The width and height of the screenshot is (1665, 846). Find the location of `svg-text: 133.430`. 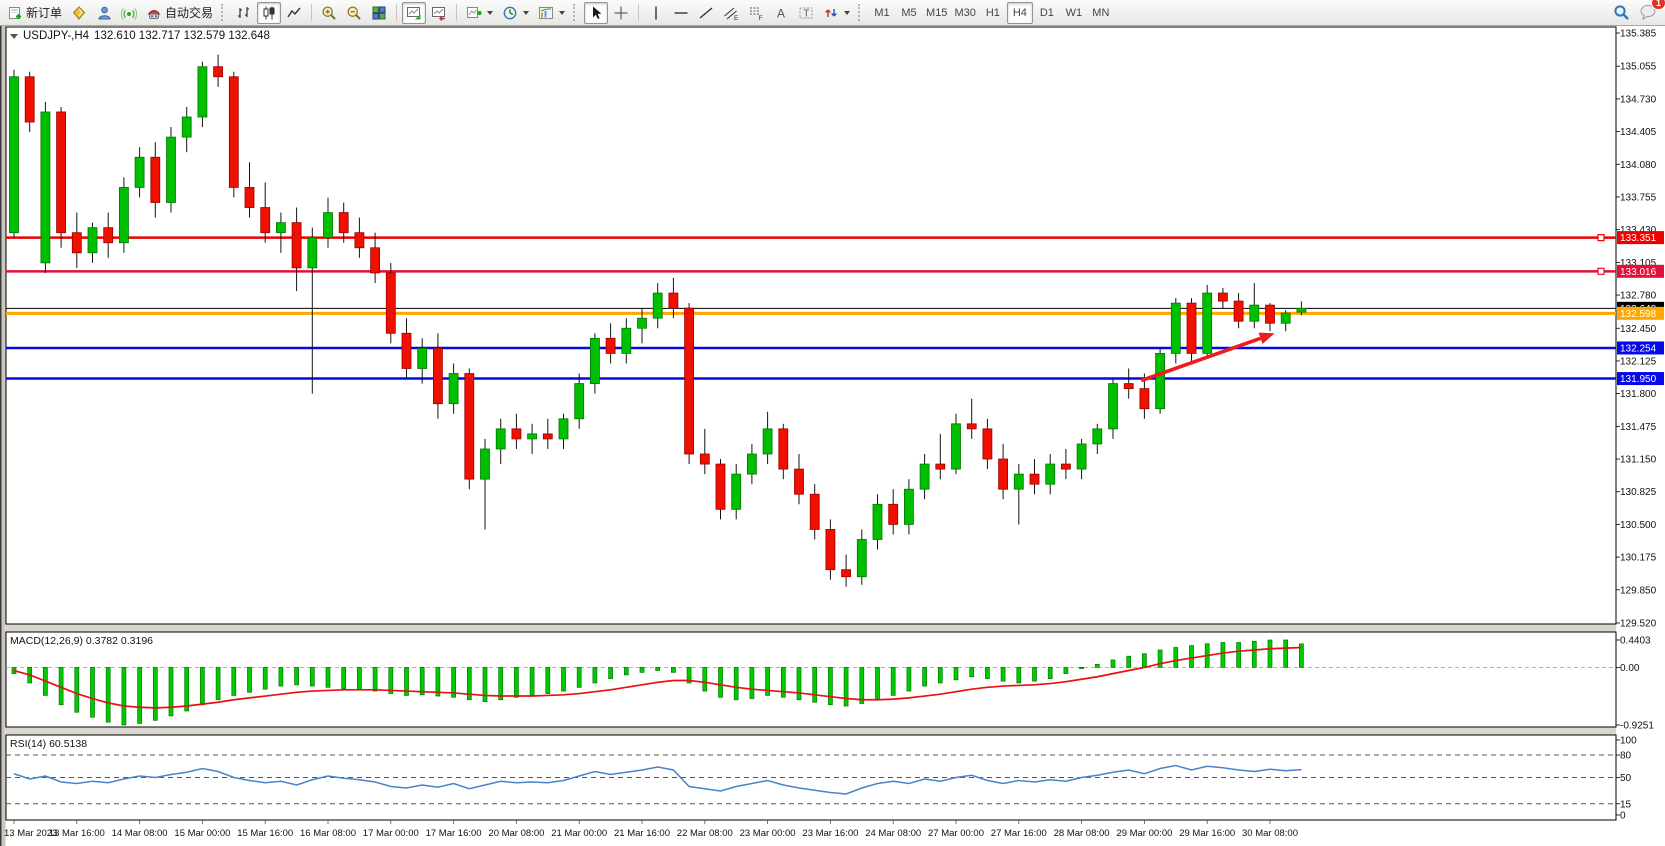

svg-text: 133.430 is located at coordinates (1638, 230).